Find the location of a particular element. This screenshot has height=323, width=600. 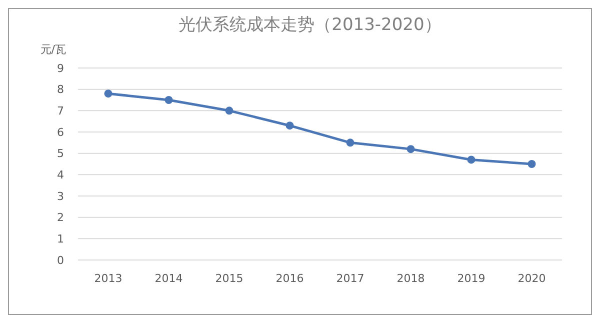

y-tick-label: 1 is located at coordinates (60, 239).